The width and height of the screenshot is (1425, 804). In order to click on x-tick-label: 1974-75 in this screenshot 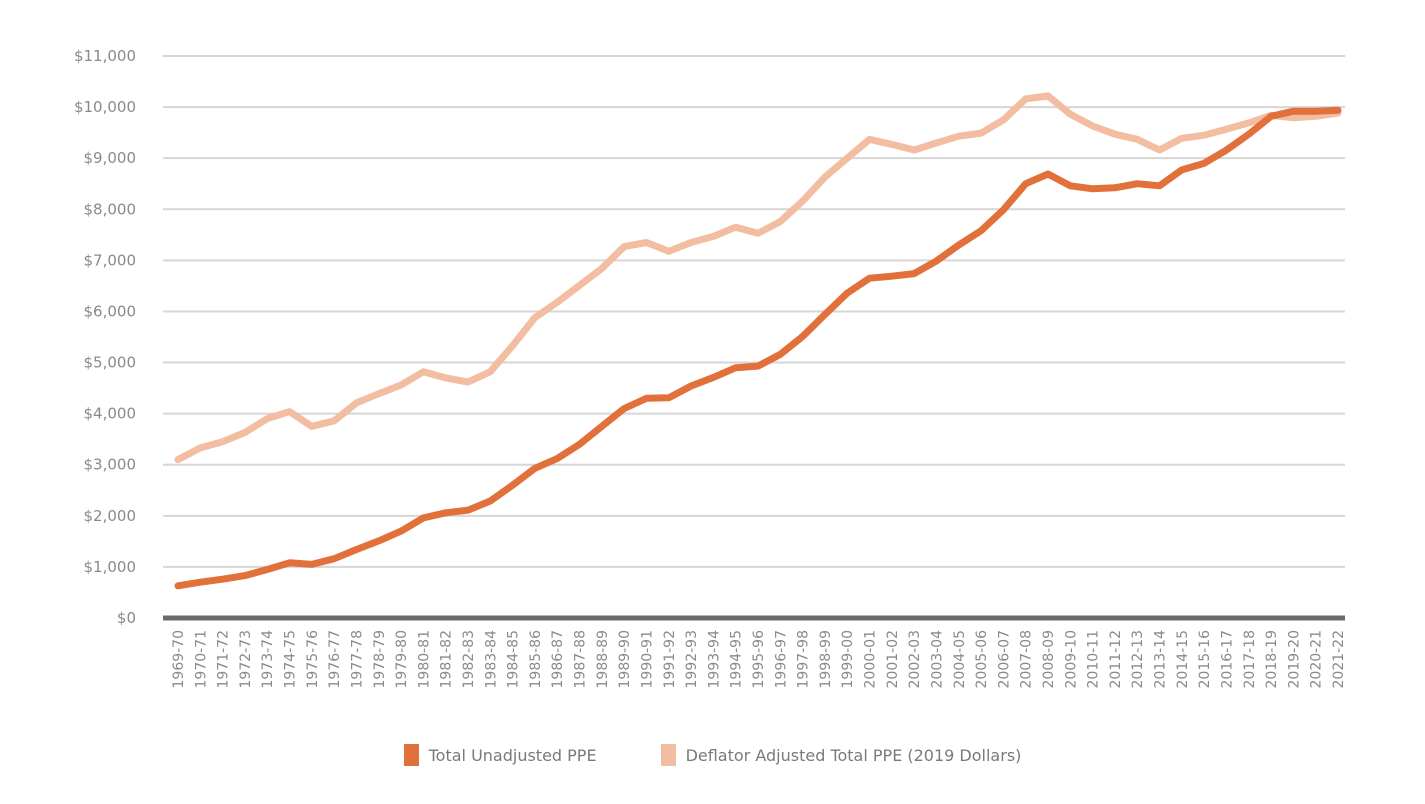, I will do `click(291, 659)`.